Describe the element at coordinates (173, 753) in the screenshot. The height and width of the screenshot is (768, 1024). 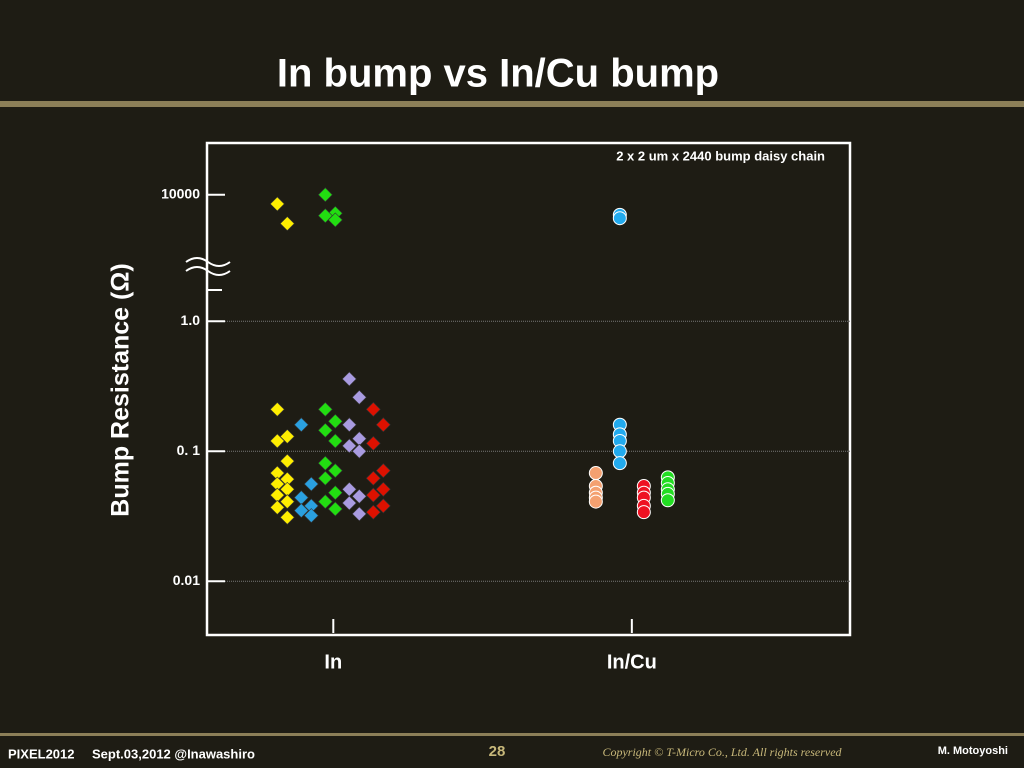
I see `footer-place: Sept.03,2012 @Inawashiro` at that location.